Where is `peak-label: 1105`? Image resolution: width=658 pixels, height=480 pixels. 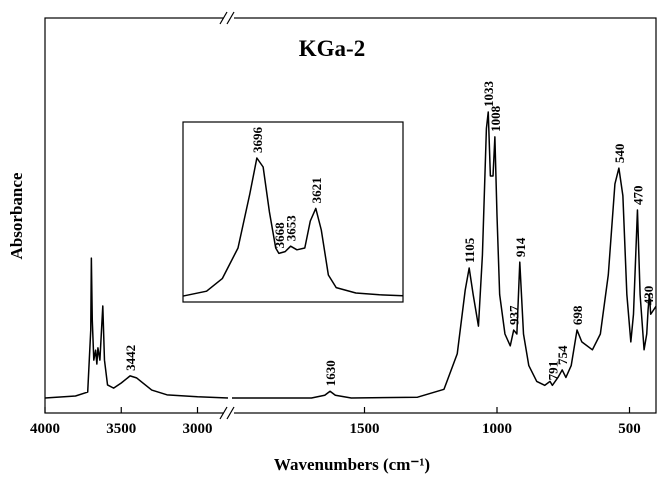 peak-label: 1105 is located at coordinates (469, 250).